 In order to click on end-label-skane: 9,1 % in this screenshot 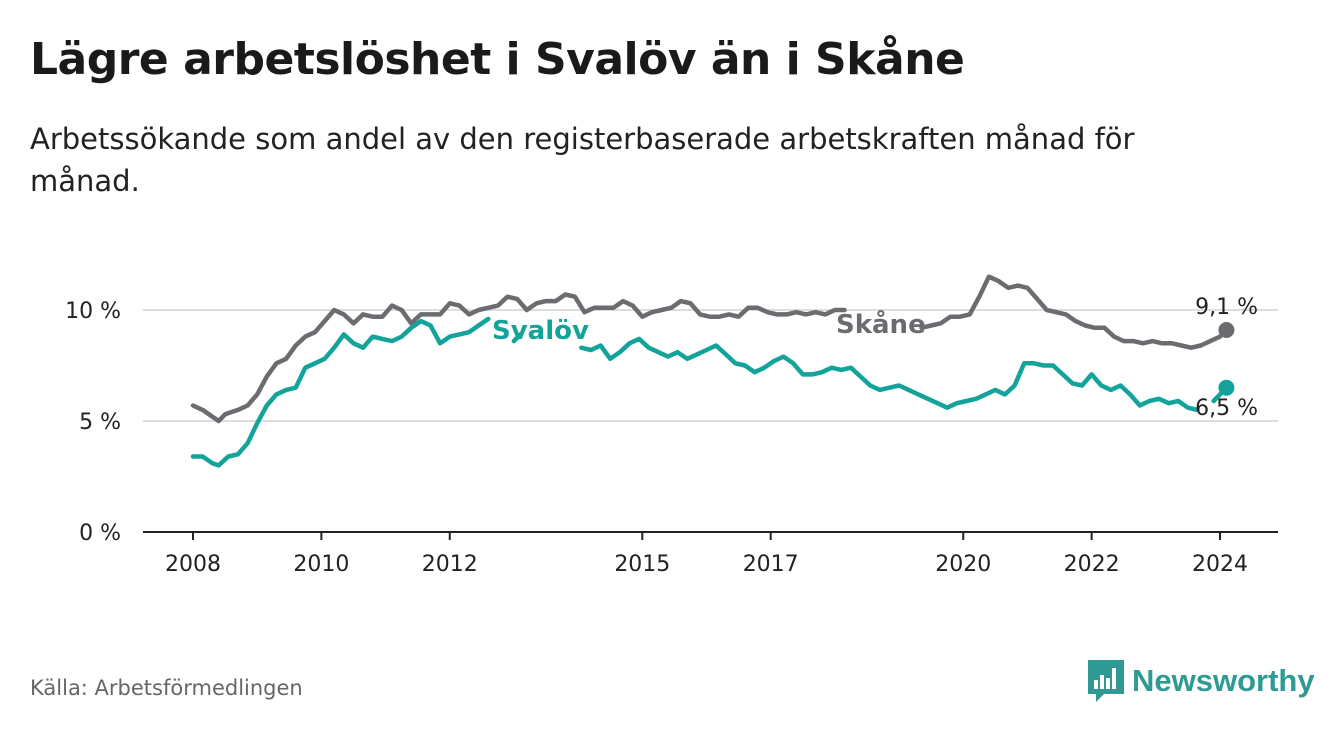, I will do `click(1226, 307)`.